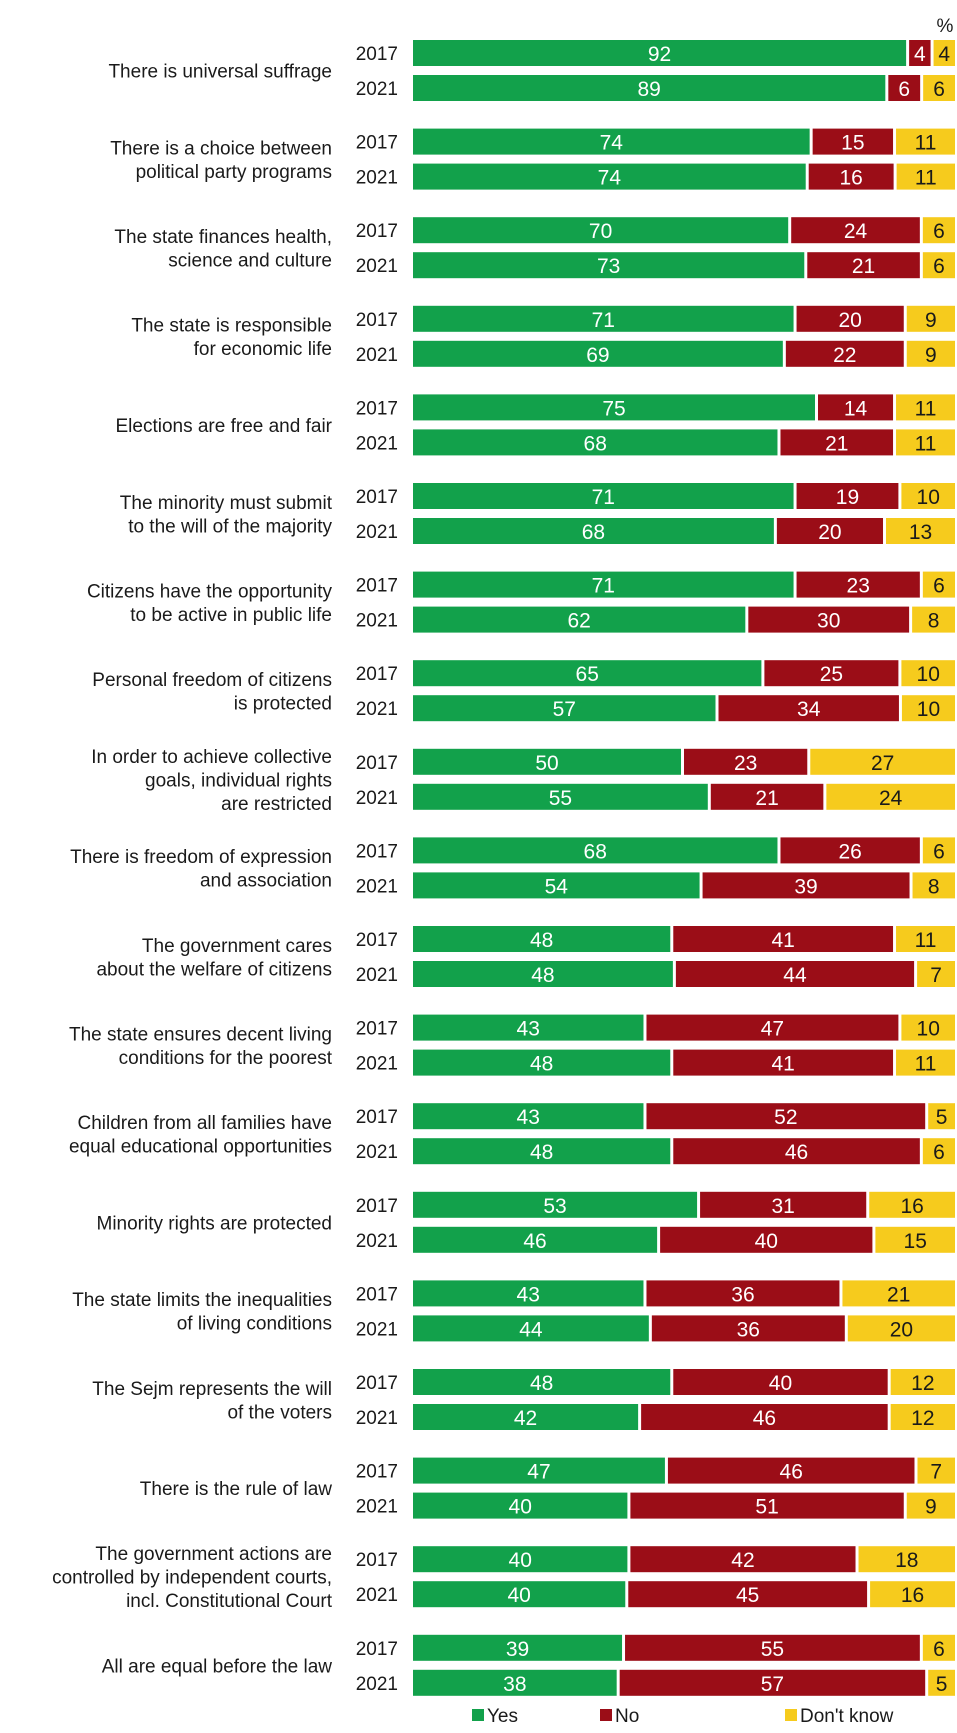 This screenshot has height=1733, width=957. Describe the element at coordinates (514, 1684) in the screenshot. I see `data-label: 38` at that location.